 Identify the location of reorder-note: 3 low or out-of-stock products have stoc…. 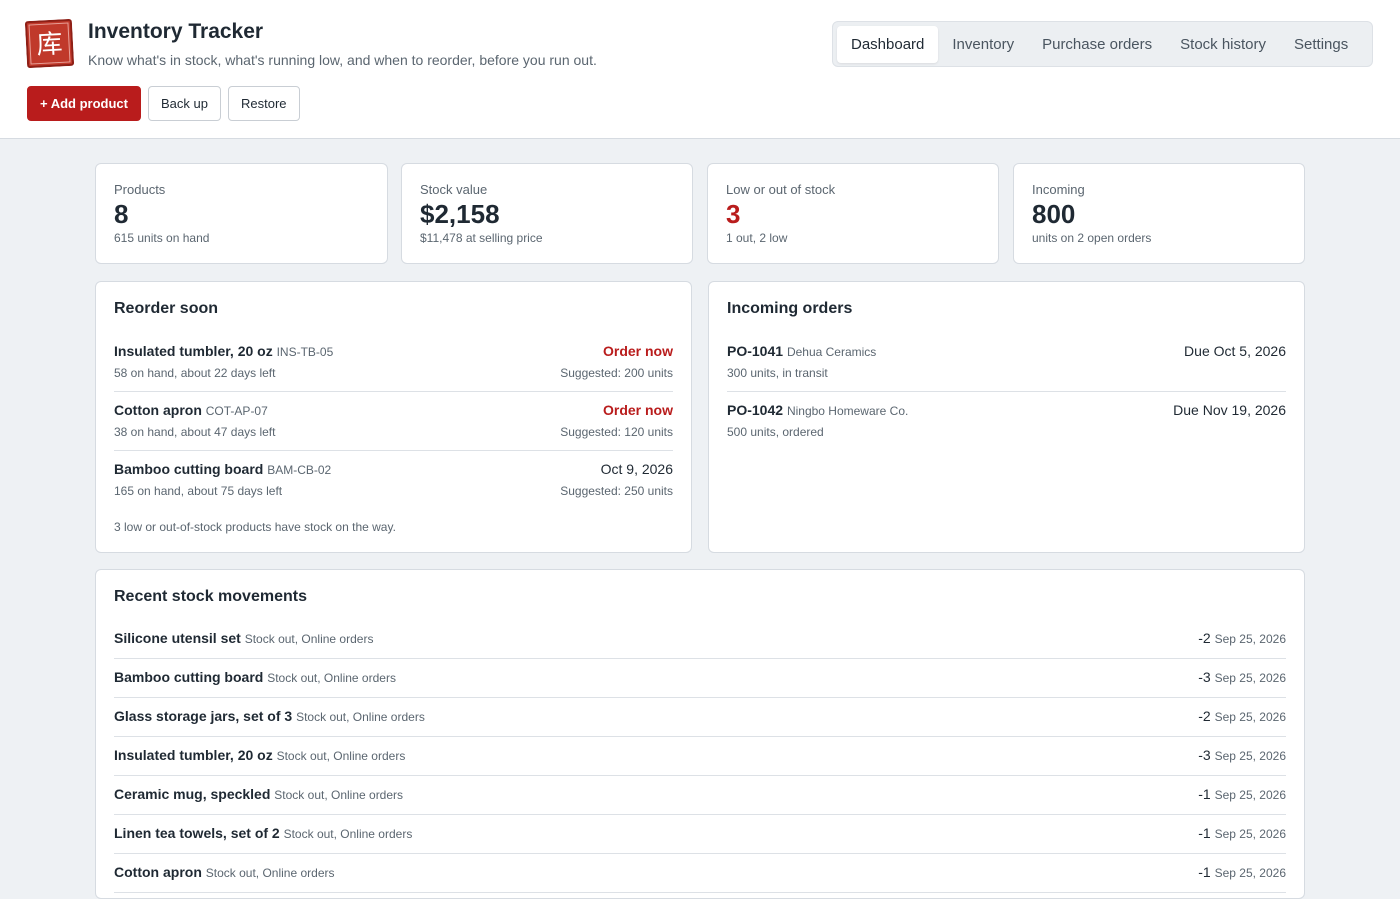
(255, 527).